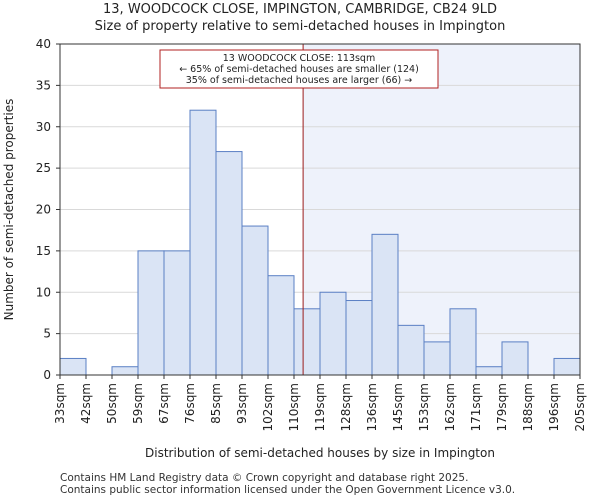 The image size is (600, 500). I want to click on histogram-bar-145sqm, so click(411, 350).